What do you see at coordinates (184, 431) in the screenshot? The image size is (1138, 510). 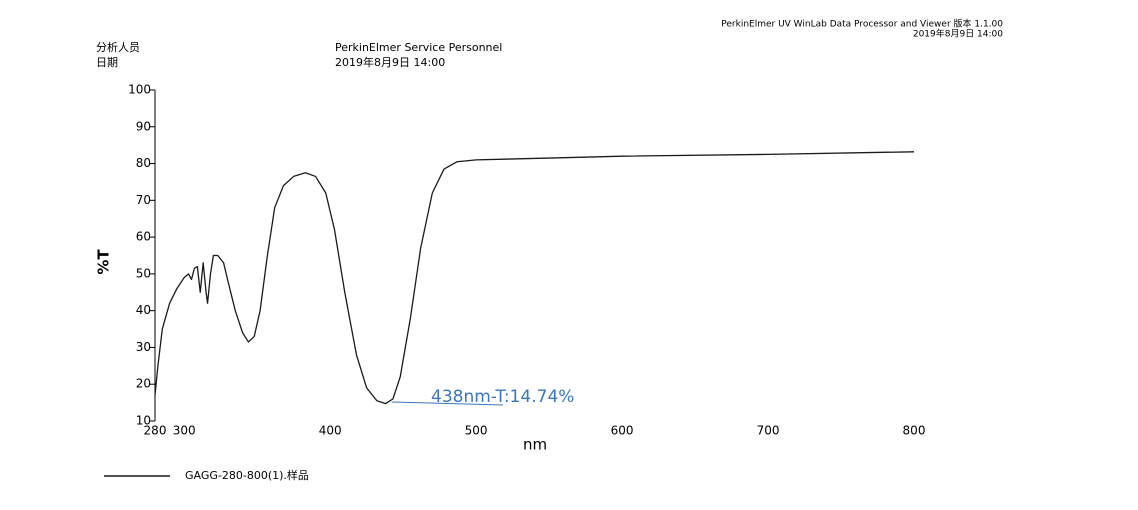 I see `x-tick-label: 300` at bounding box center [184, 431].